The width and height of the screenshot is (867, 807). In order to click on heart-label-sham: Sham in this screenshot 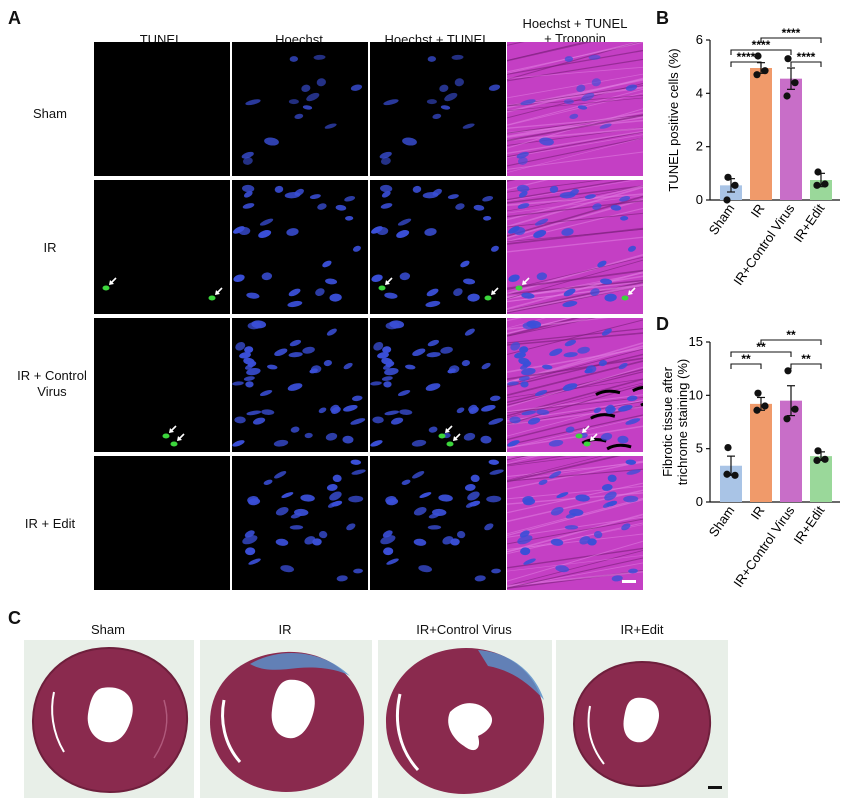, I will do `click(108, 629)`.